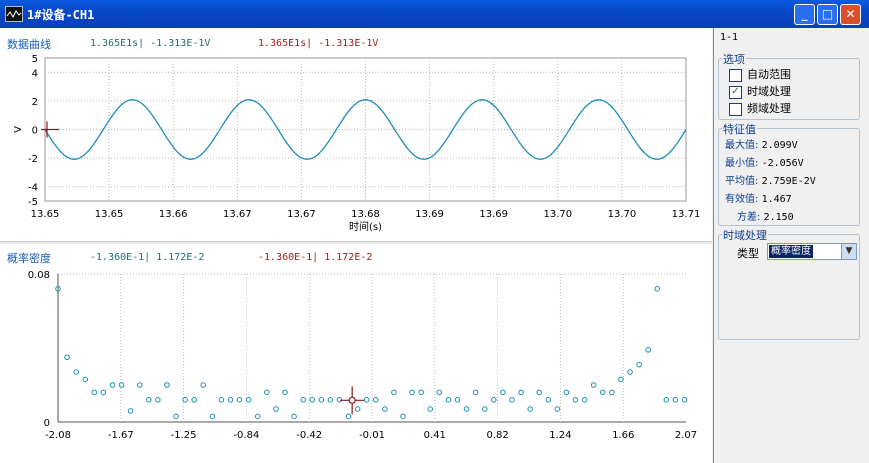 Image resolution: width=869 pixels, height=463 pixels. Describe the element at coordinates (827, 14) in the screenshot. I see `maximize-button: □` at that location.